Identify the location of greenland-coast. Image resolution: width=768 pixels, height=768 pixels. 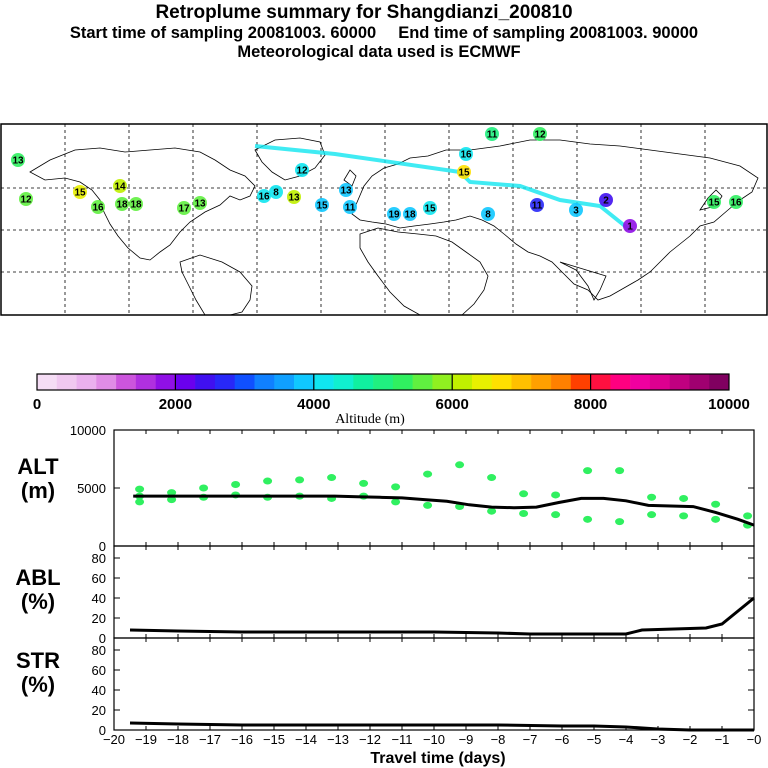
(290, 159).